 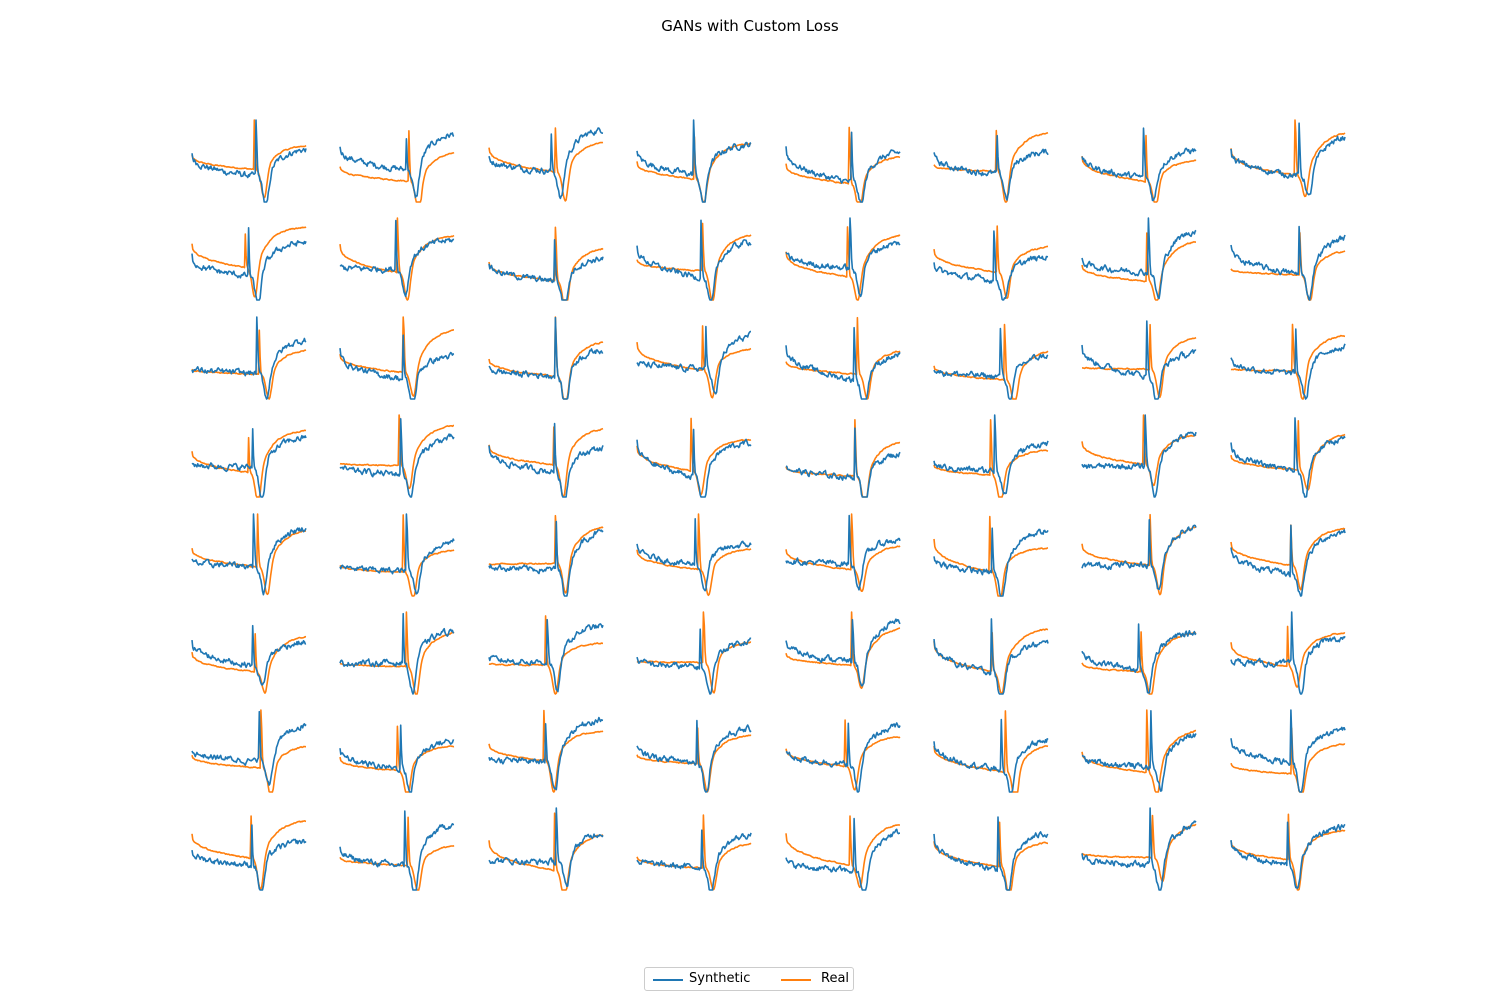 I want to click on synthetic-trace-r1-c6, so click(x=991, y=167).